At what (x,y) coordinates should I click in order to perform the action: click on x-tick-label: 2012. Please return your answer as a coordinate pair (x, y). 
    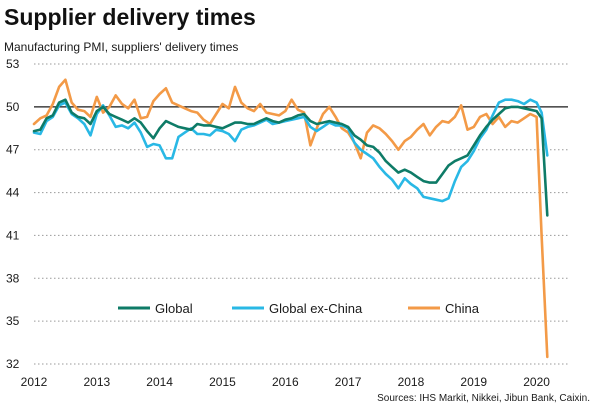
    Looking at the image, I should click on (34, 382).